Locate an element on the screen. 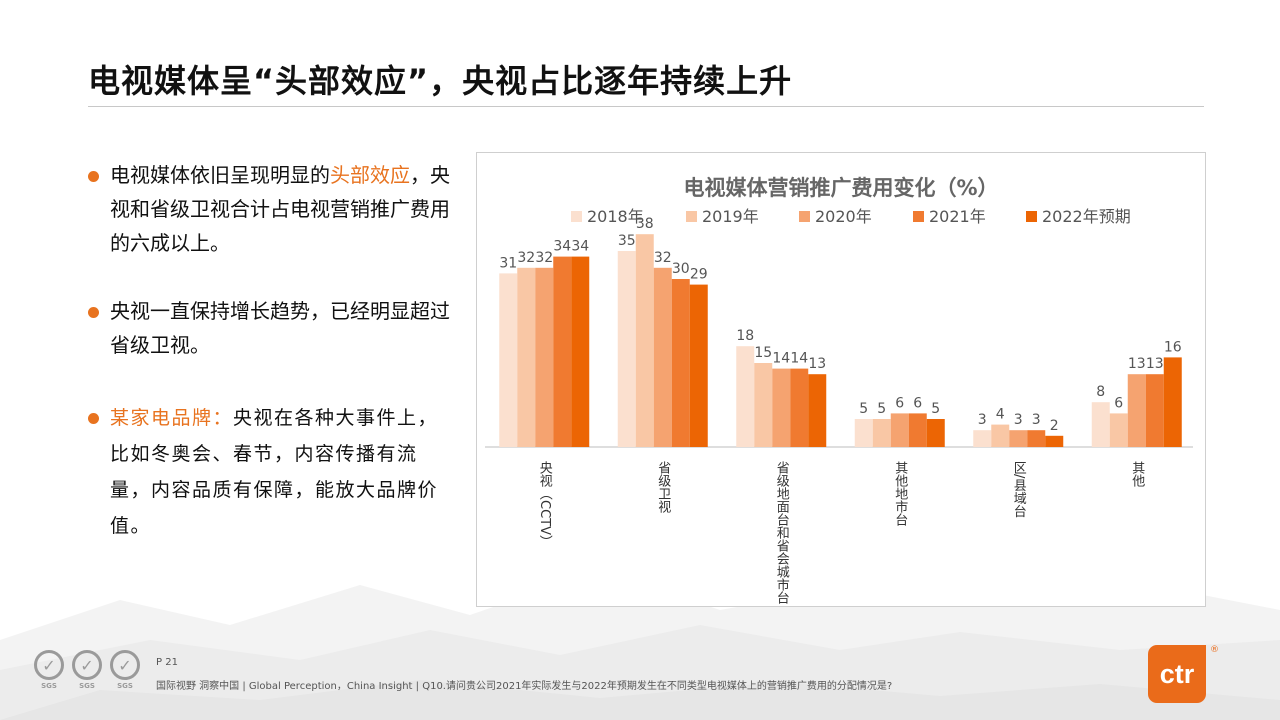  data-label-4-0: 3 is located at coordinates (982, 420).